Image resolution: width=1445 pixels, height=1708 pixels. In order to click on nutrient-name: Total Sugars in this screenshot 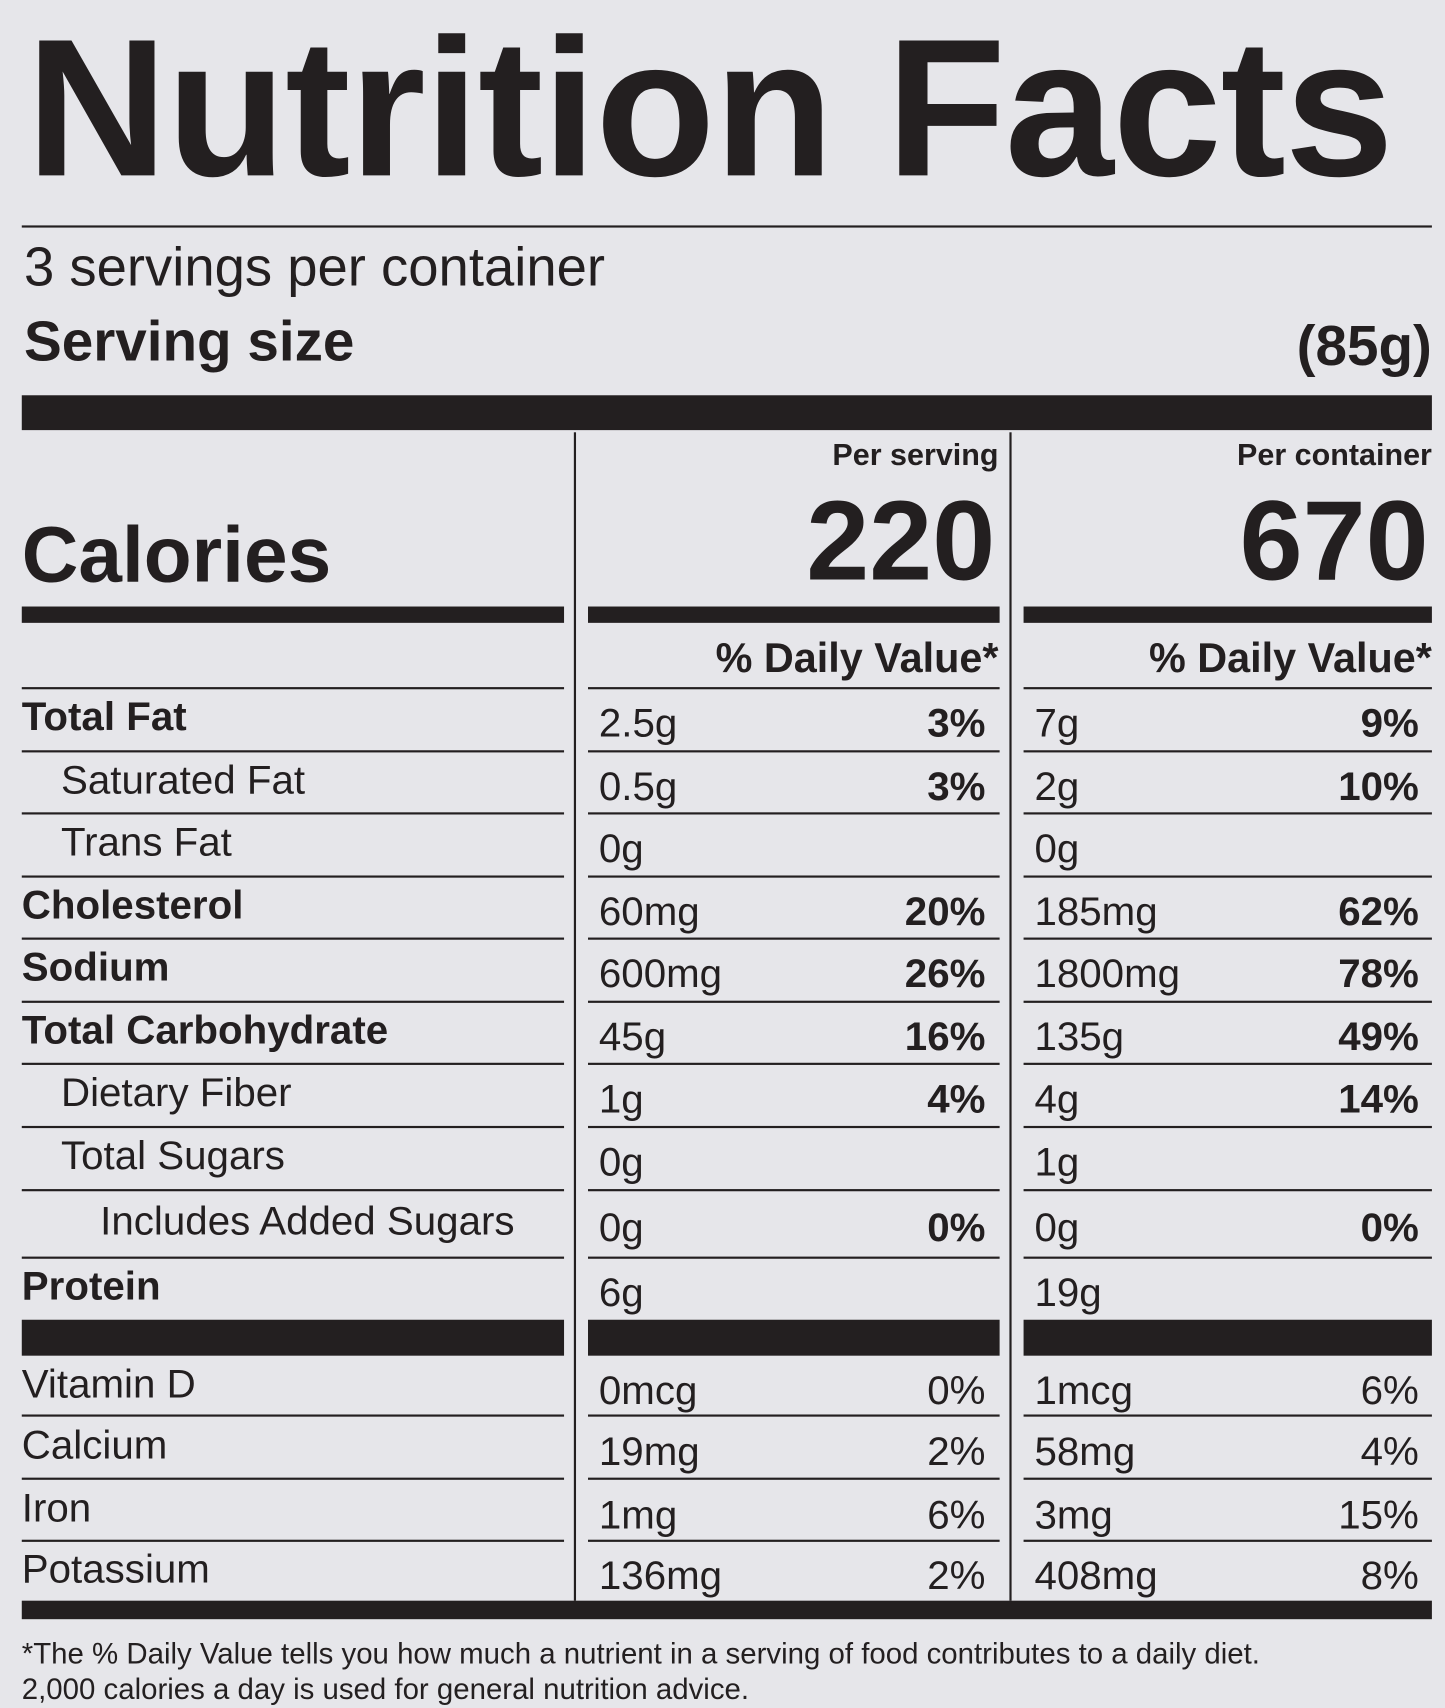, I will do `click(172, 1155)`.